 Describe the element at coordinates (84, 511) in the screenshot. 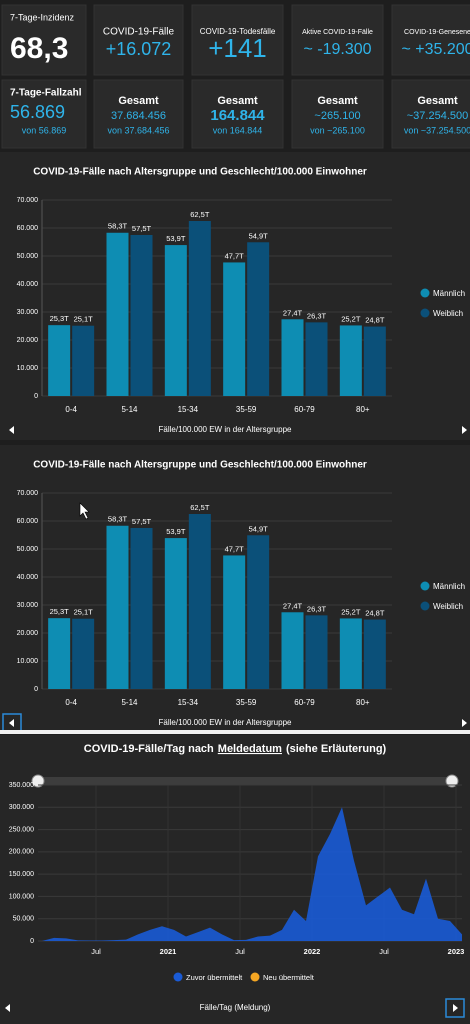

I see `mouse-cursor` at that location.